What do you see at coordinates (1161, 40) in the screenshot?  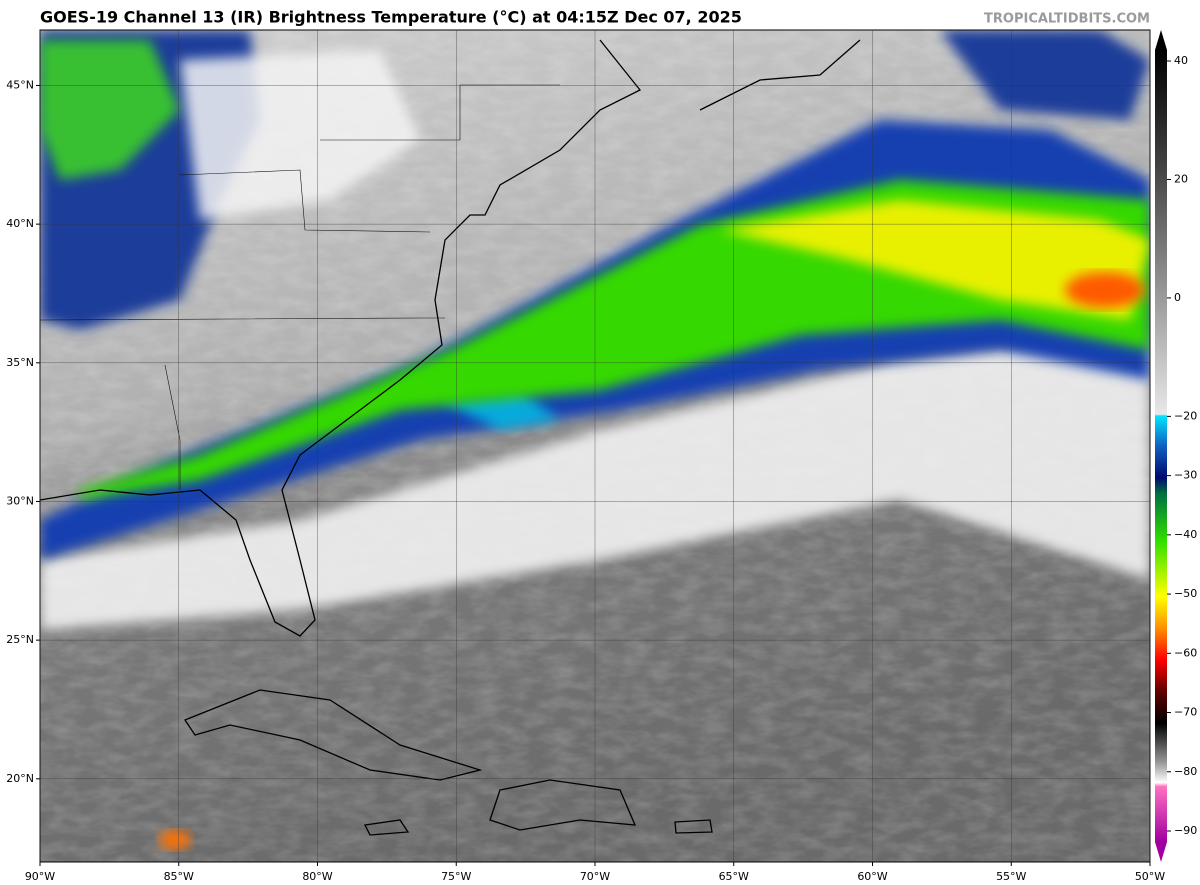 I see `colorbar-arrow-top` at bounding box center [1161, 40].